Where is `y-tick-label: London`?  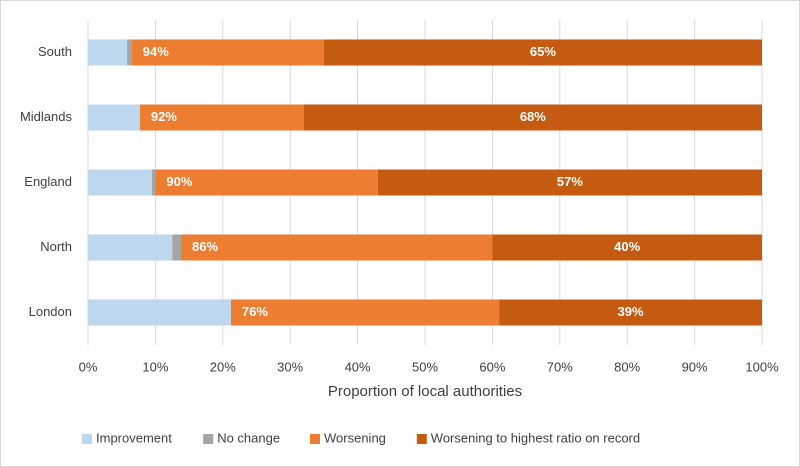 y-tick-label: London is located at coordinates (50, 311).